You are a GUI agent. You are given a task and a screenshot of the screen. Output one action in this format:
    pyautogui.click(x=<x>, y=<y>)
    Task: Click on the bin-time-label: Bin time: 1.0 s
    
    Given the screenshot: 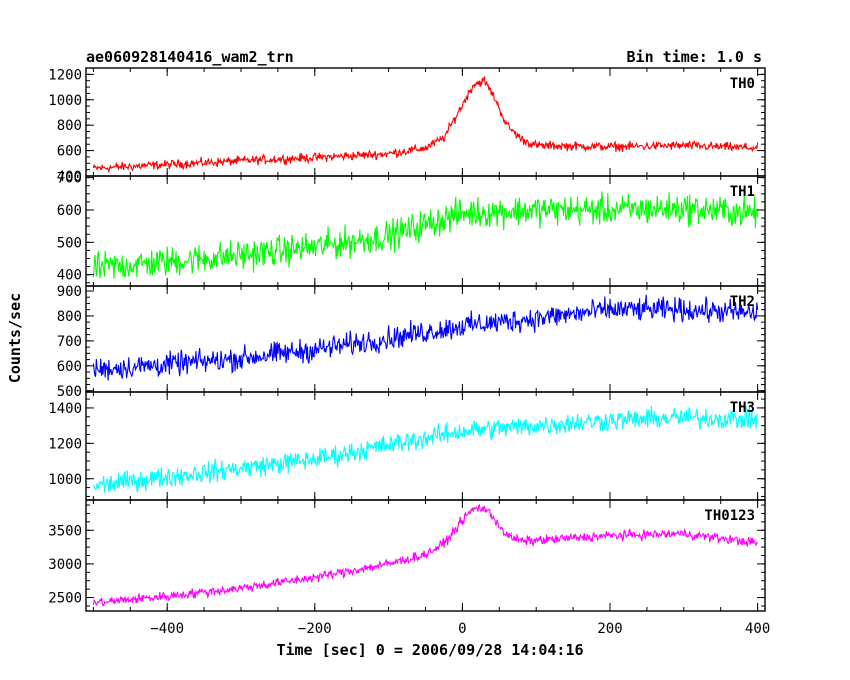 What is the action you would take?
    pyautogui.click(x=694, y=57)
    